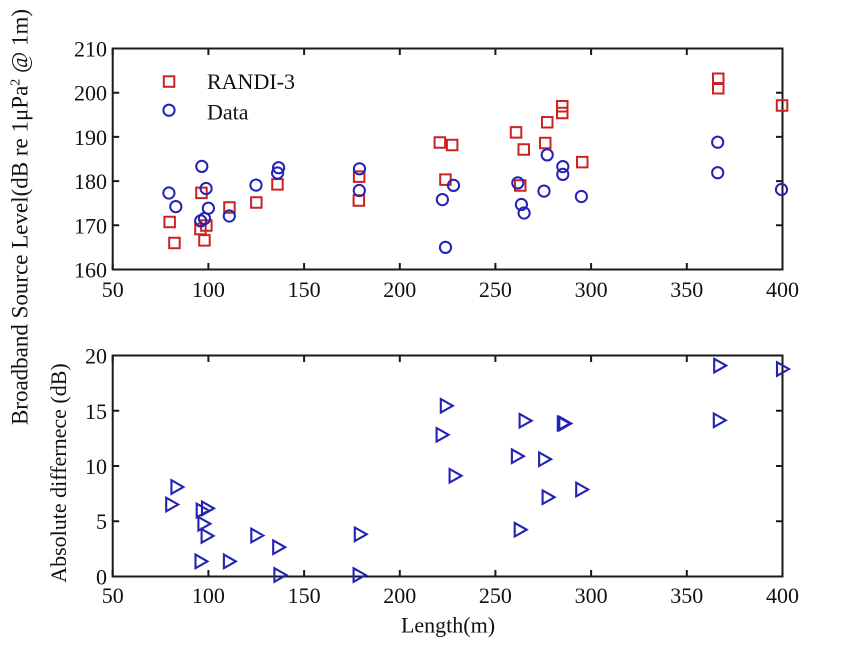 This screenshot has width=866, height=649. What do you see at coordinates (90, 225) in the screenshot?
I see `svg-text: 170` at bounding box center [90, 225].